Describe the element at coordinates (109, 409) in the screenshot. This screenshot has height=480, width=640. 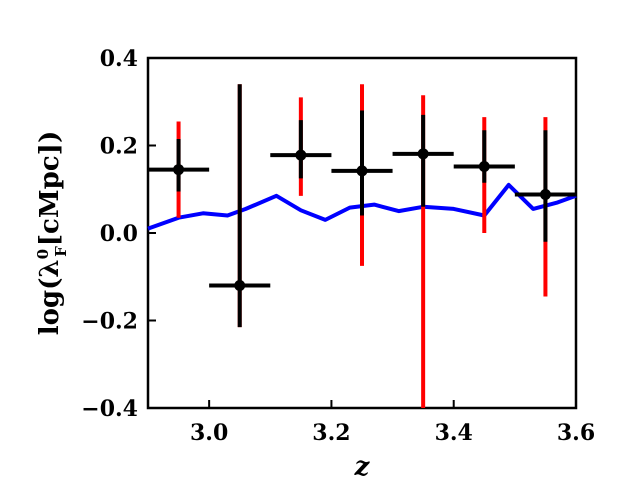
I see `y-tick-label: −0.4` at that location.